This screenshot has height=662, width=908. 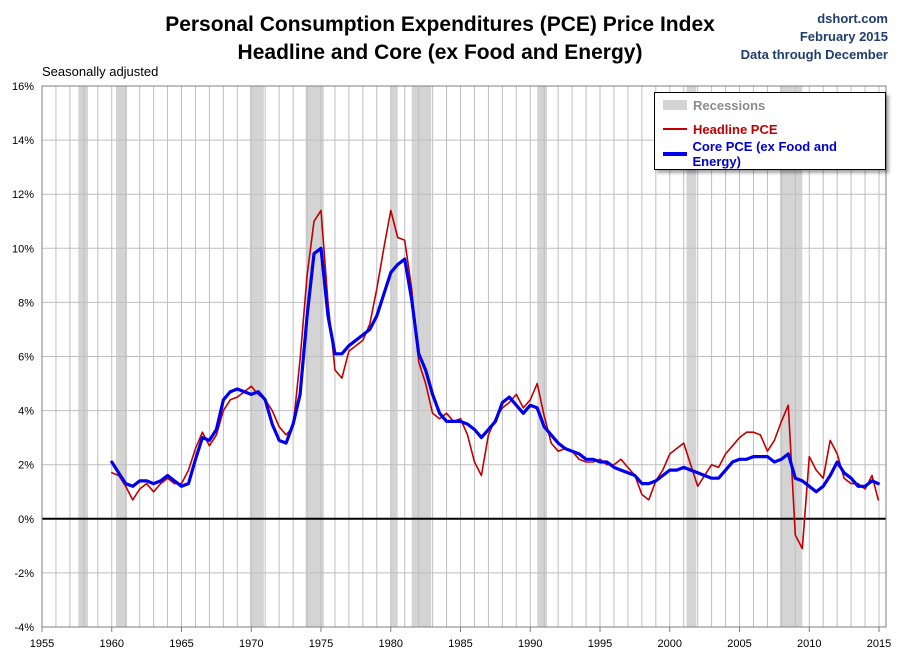 What do you see at coordinates (23, 249) in the screenshot?
I see `y-tick-label: 10%` at bounding box center [23, 249].